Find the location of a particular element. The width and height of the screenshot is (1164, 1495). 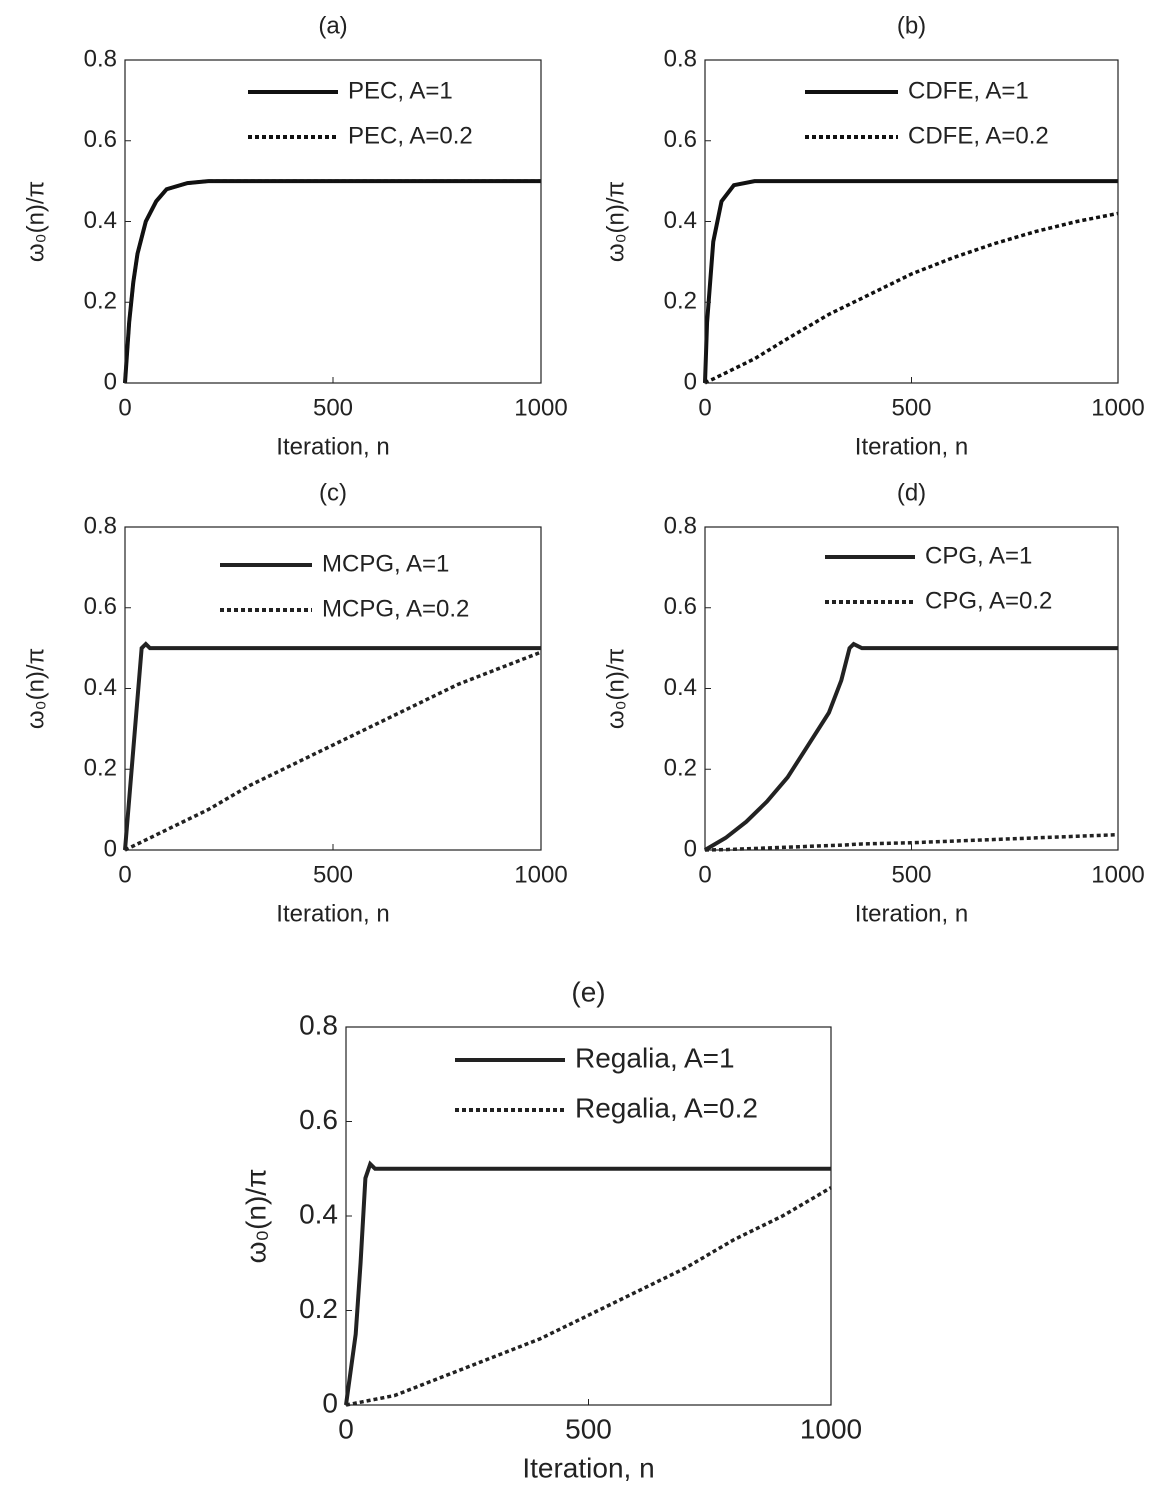

subplot-title: (e) is located at coordinates (588, 991).